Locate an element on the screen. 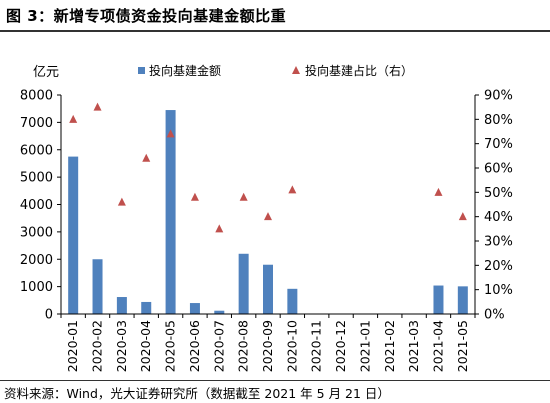 Image resolution: width=550 pixels, height=403 pixels. left-tick-label: 5000 is located at coordinates (36, 178).